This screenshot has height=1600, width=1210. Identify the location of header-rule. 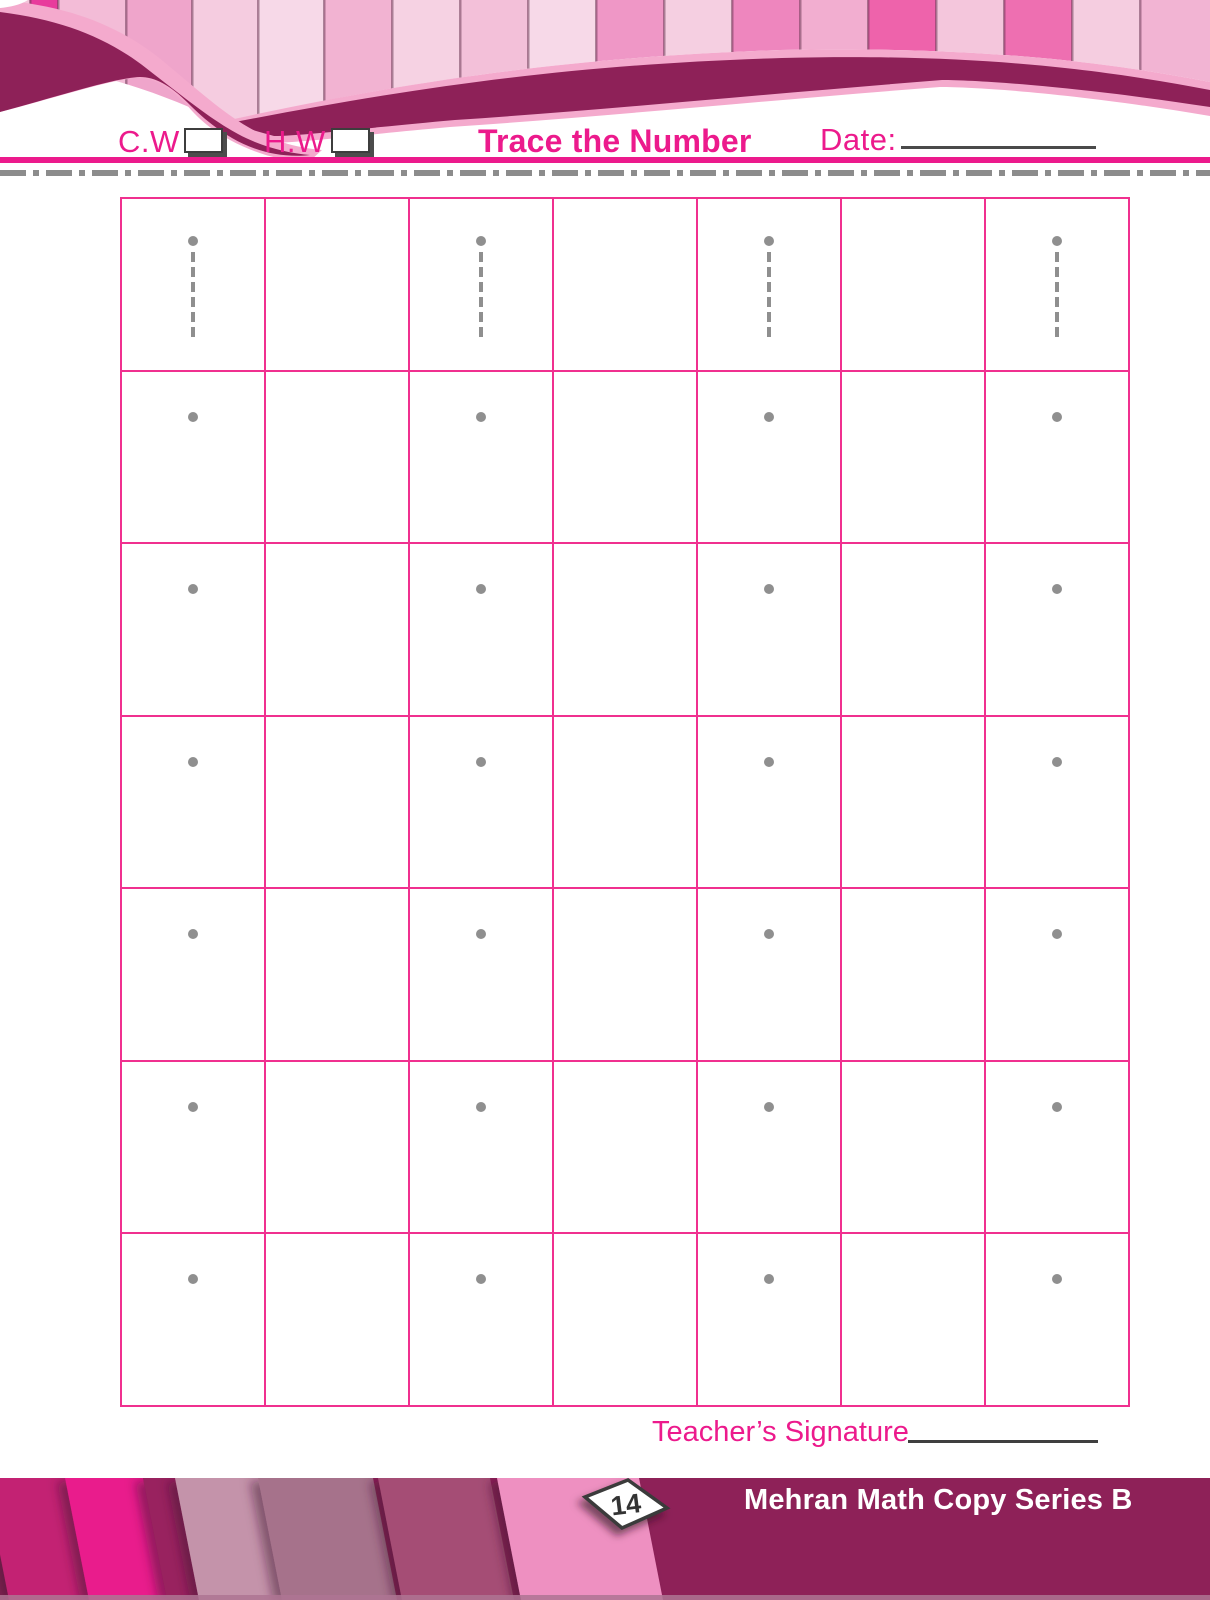
(605, 160).